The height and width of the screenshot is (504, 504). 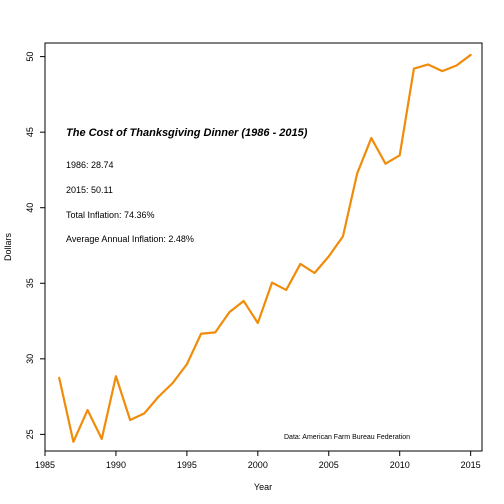 I want to click on x-tick-label: 2000, so click(x=258, y=465).